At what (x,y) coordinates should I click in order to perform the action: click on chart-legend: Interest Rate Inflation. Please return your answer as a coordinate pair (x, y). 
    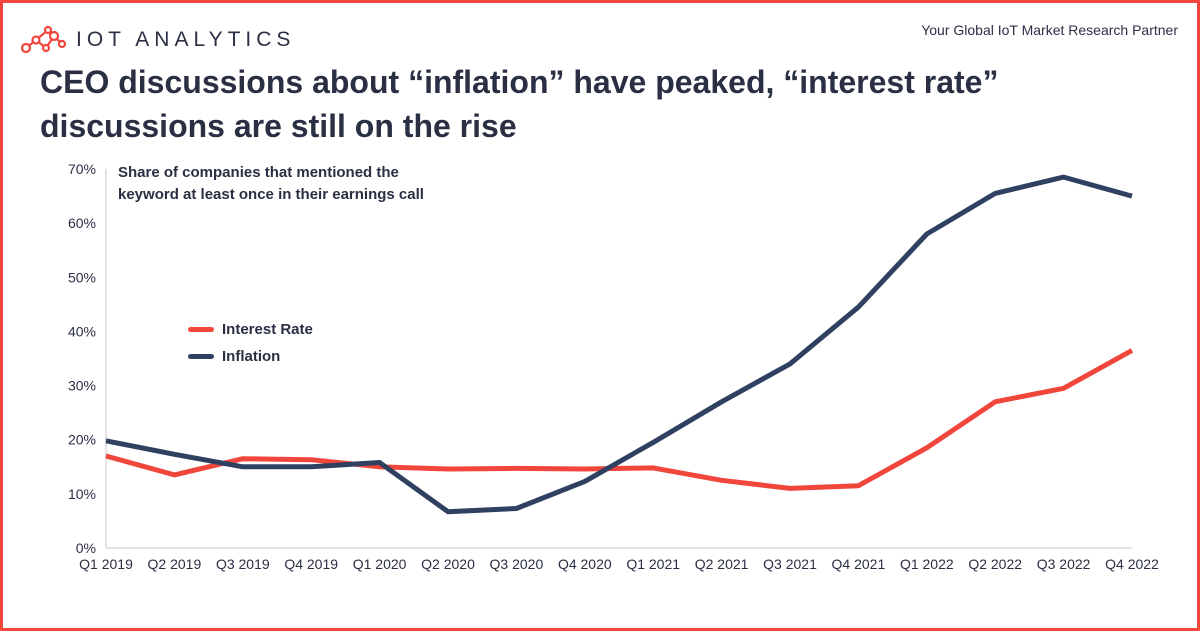
    Looking at the image, I should click on (250, 343).